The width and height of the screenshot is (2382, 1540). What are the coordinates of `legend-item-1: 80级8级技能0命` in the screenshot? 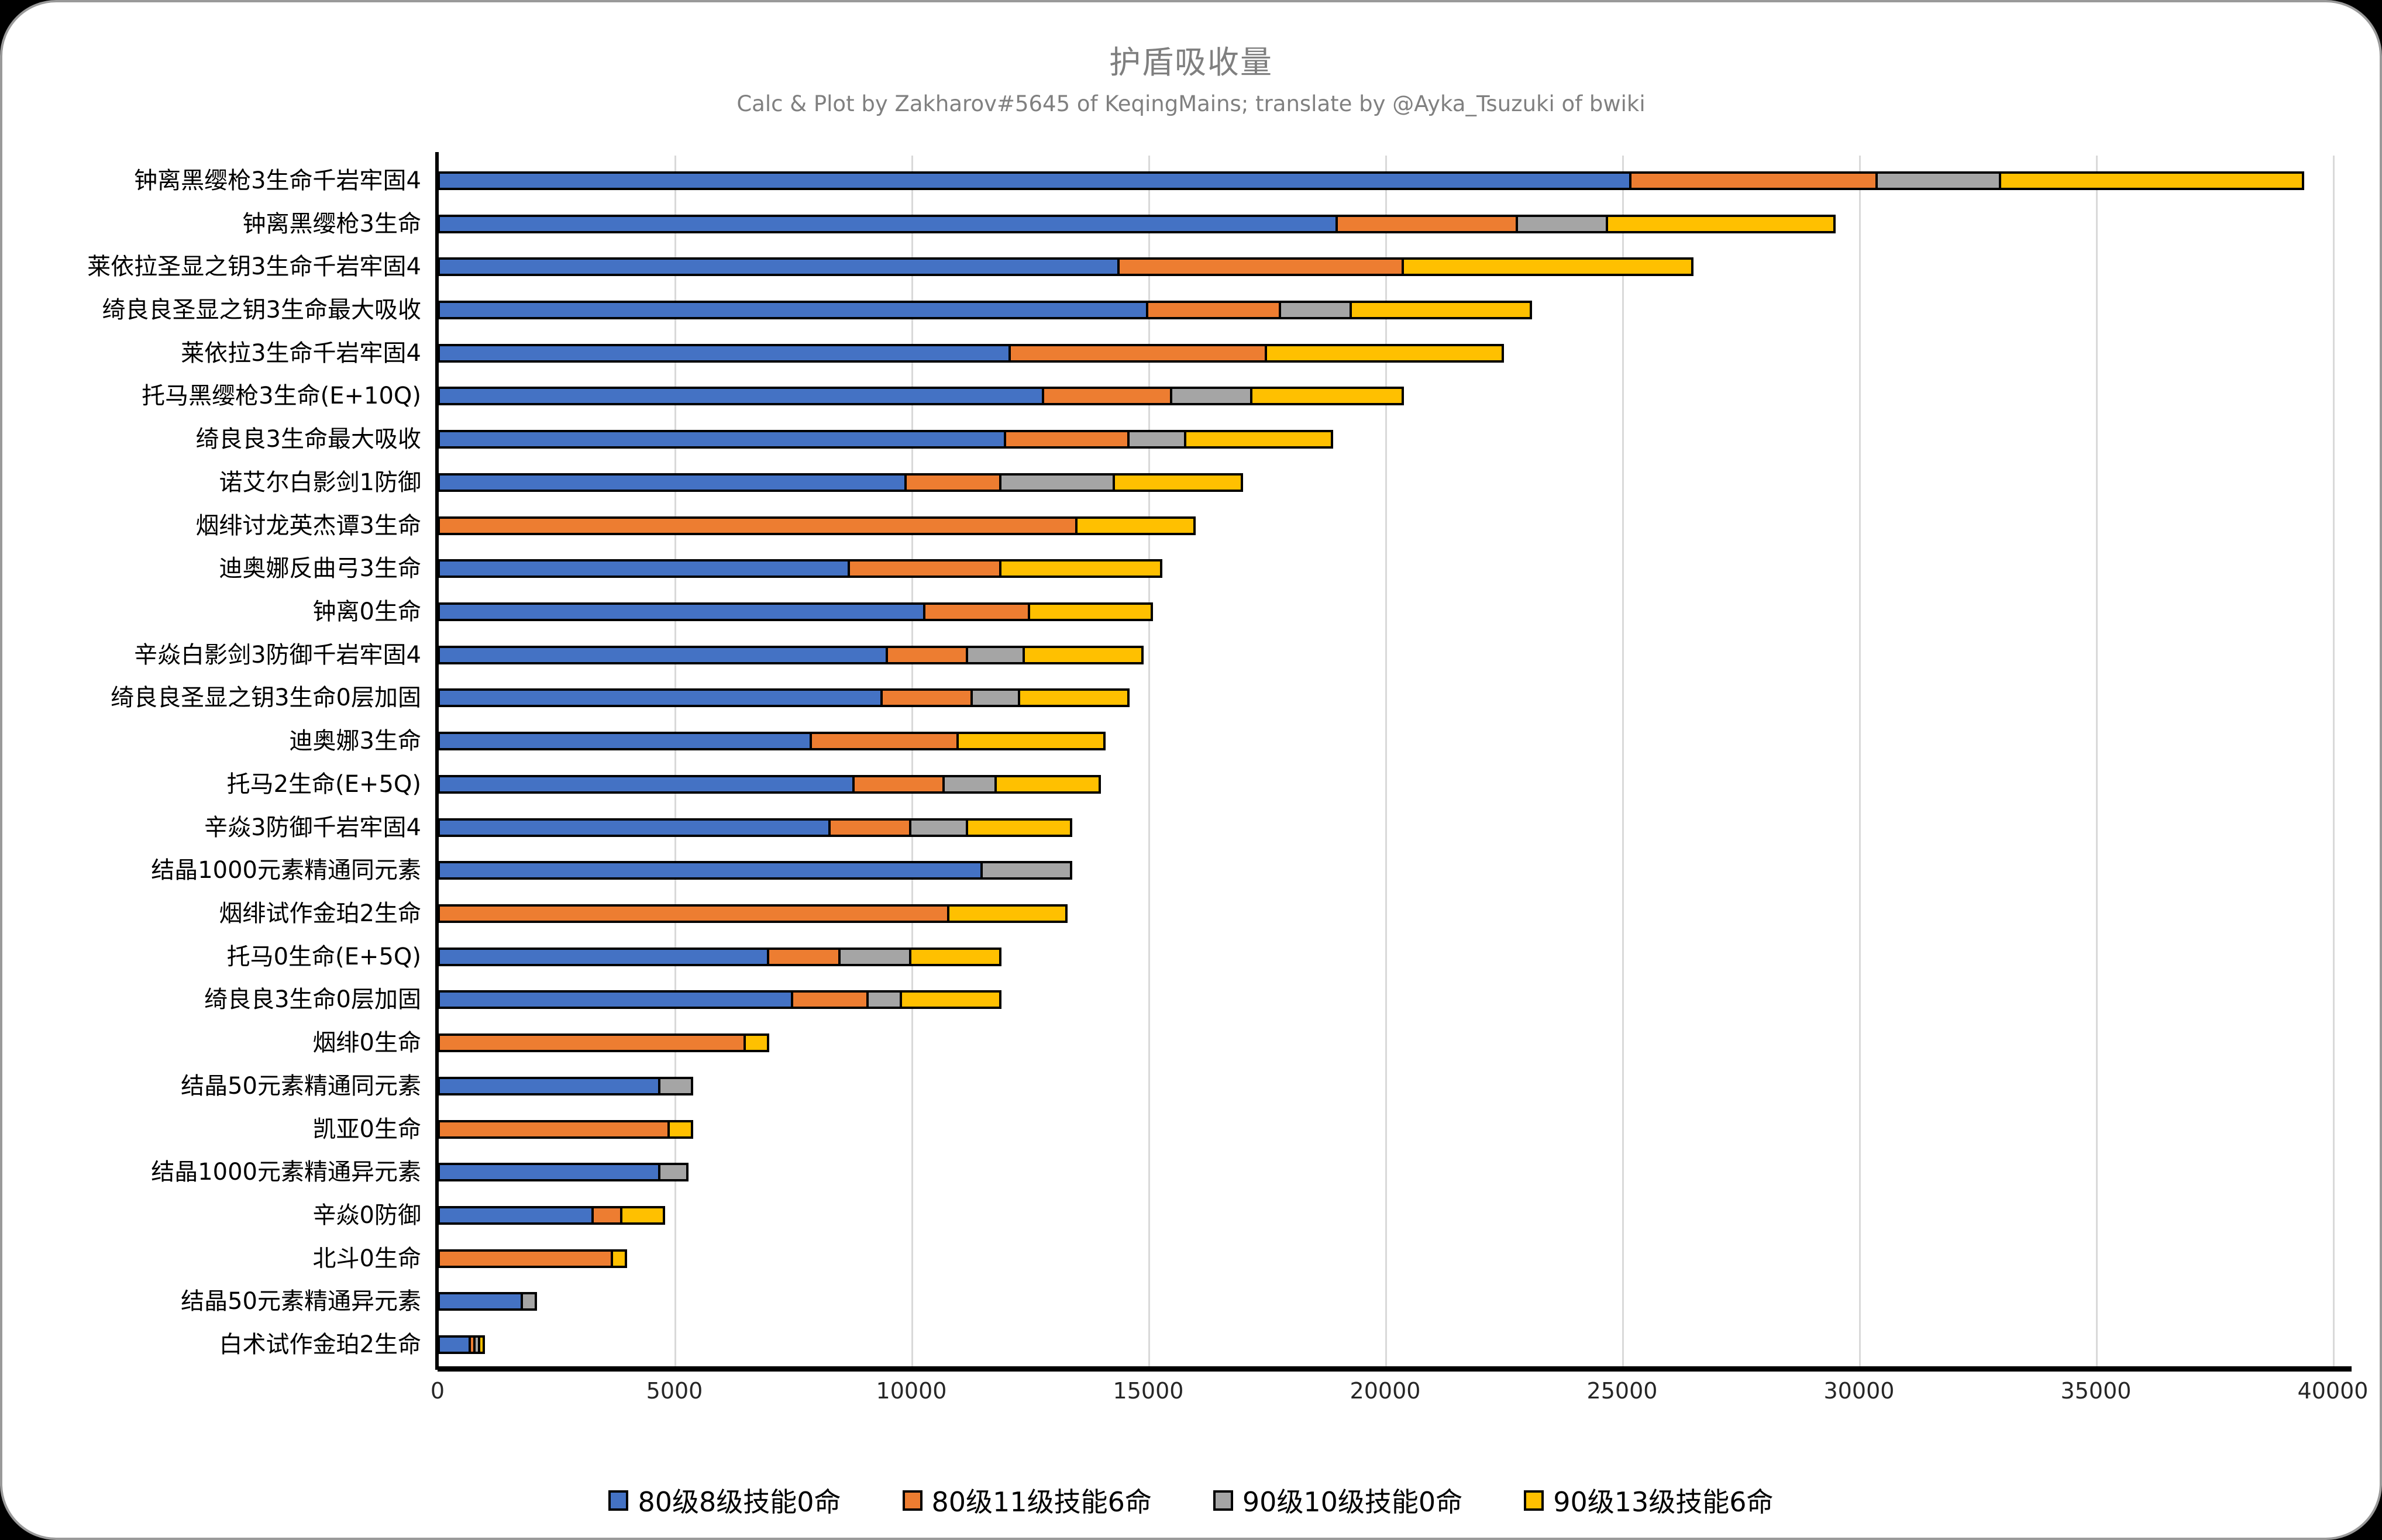 It's located at (724, 1500).